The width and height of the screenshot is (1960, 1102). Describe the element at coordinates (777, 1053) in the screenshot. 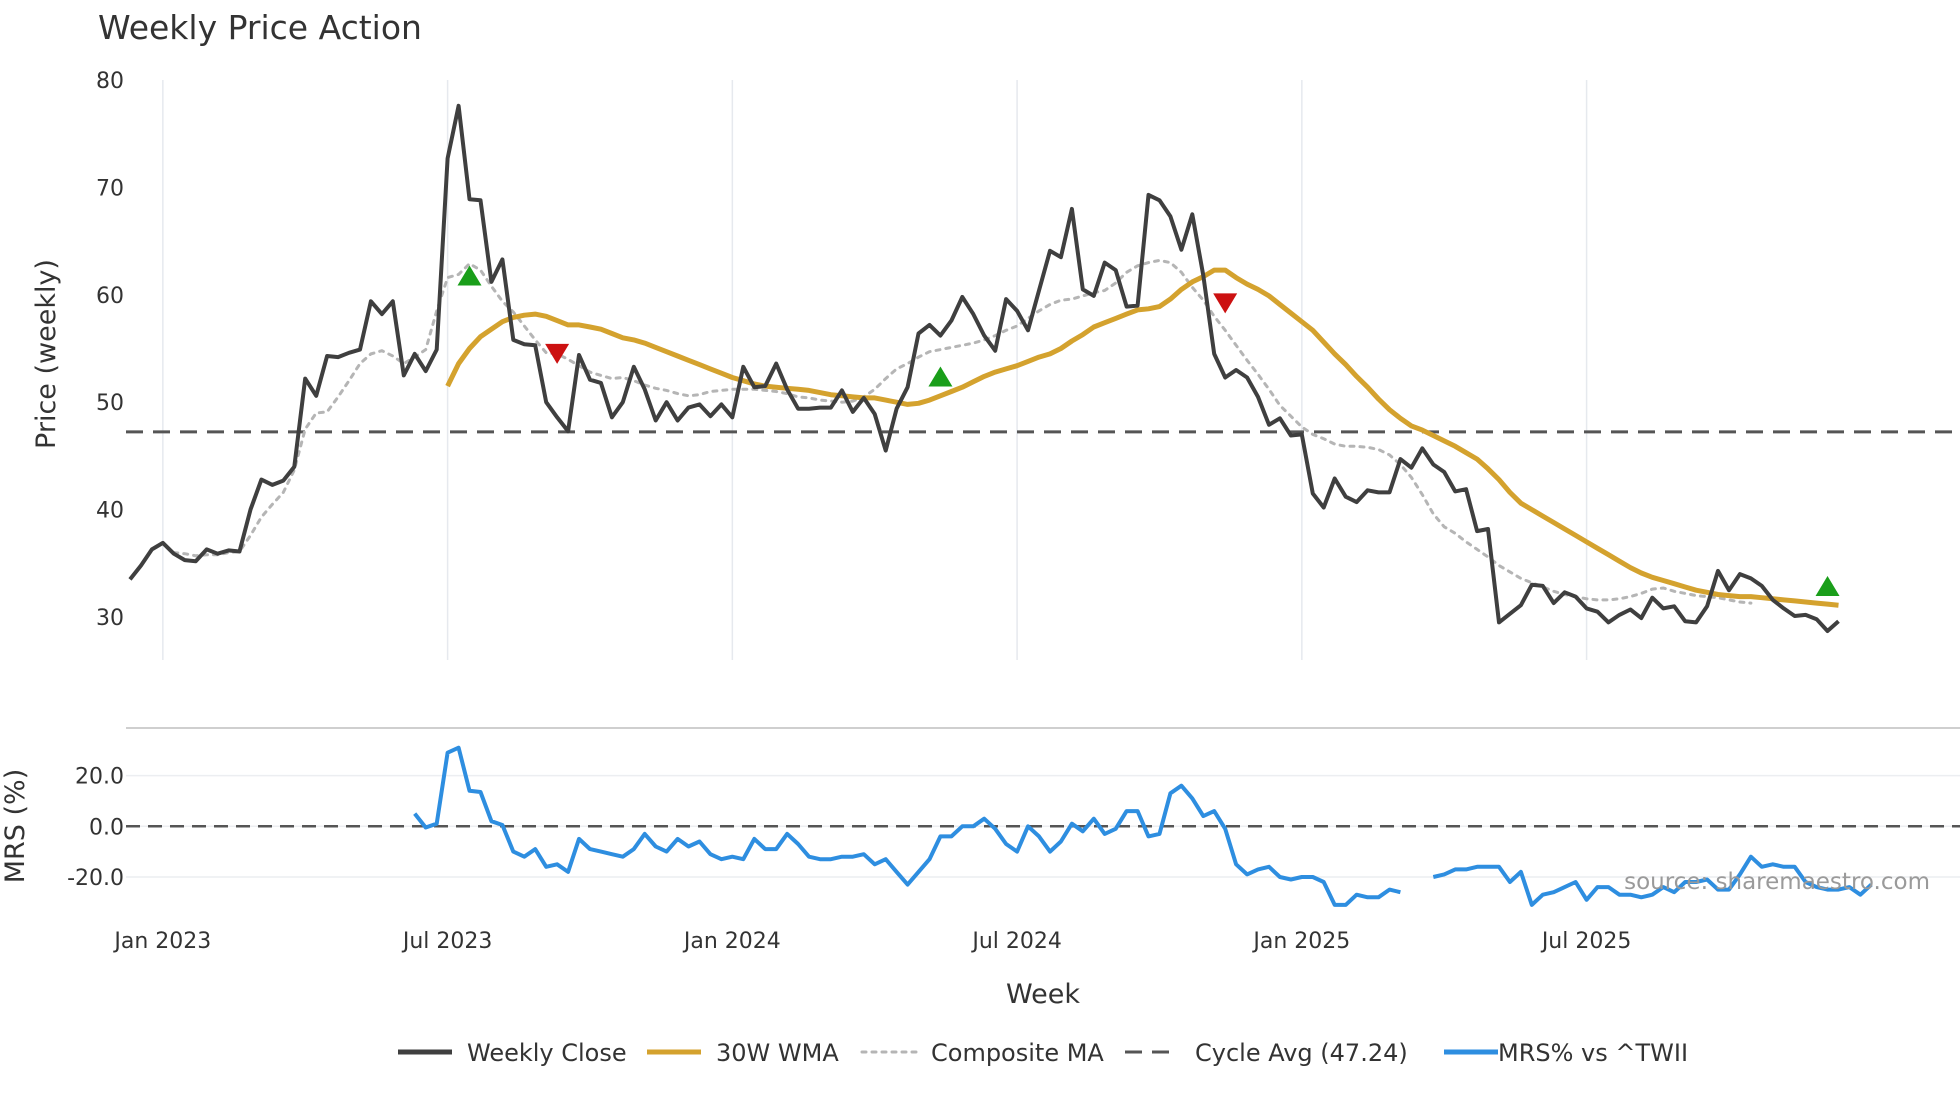

I see `legend-label-wma: 30W WMA` at that location.